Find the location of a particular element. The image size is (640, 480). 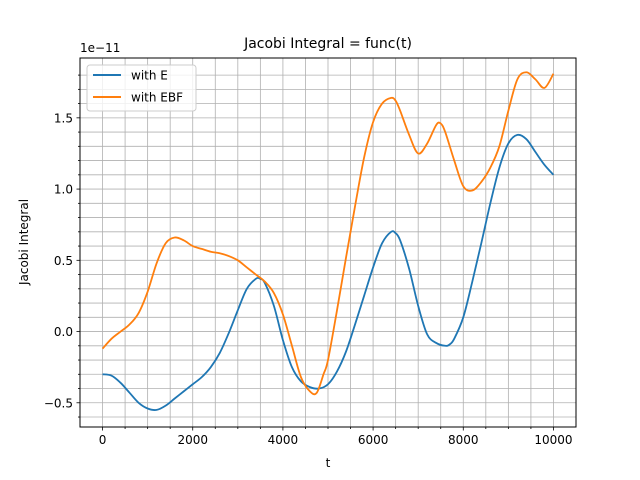

y-axis-label: Jacobi Integral is located at coordinates (24, 242).